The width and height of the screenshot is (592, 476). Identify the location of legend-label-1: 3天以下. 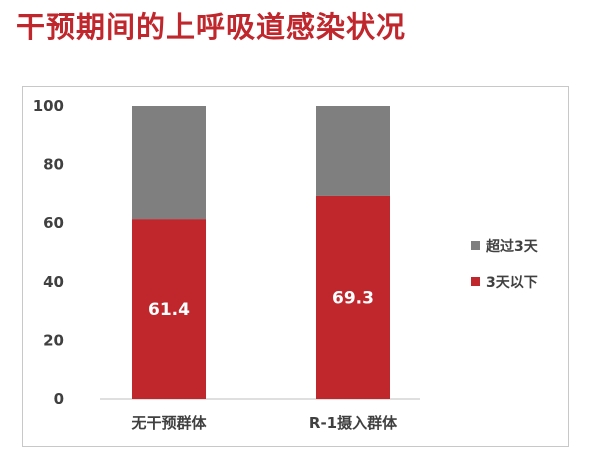
(512, 283).